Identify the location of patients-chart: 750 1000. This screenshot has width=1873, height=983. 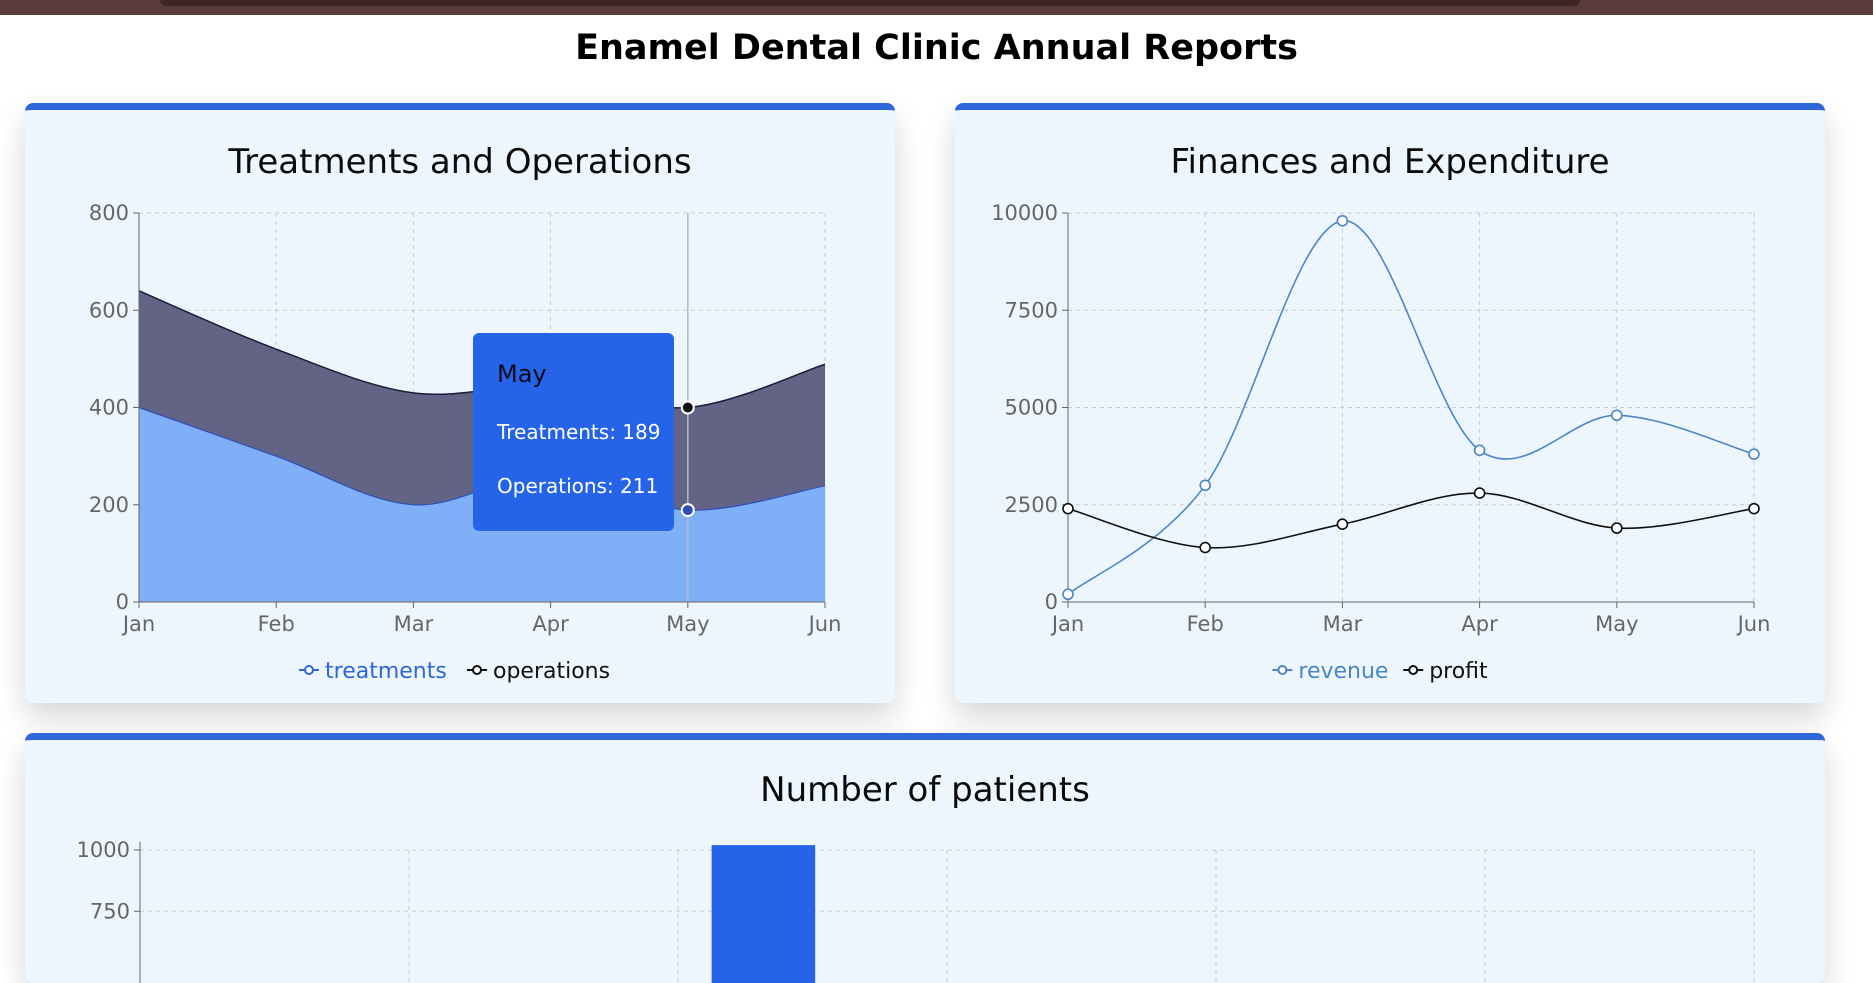
(916, 910).